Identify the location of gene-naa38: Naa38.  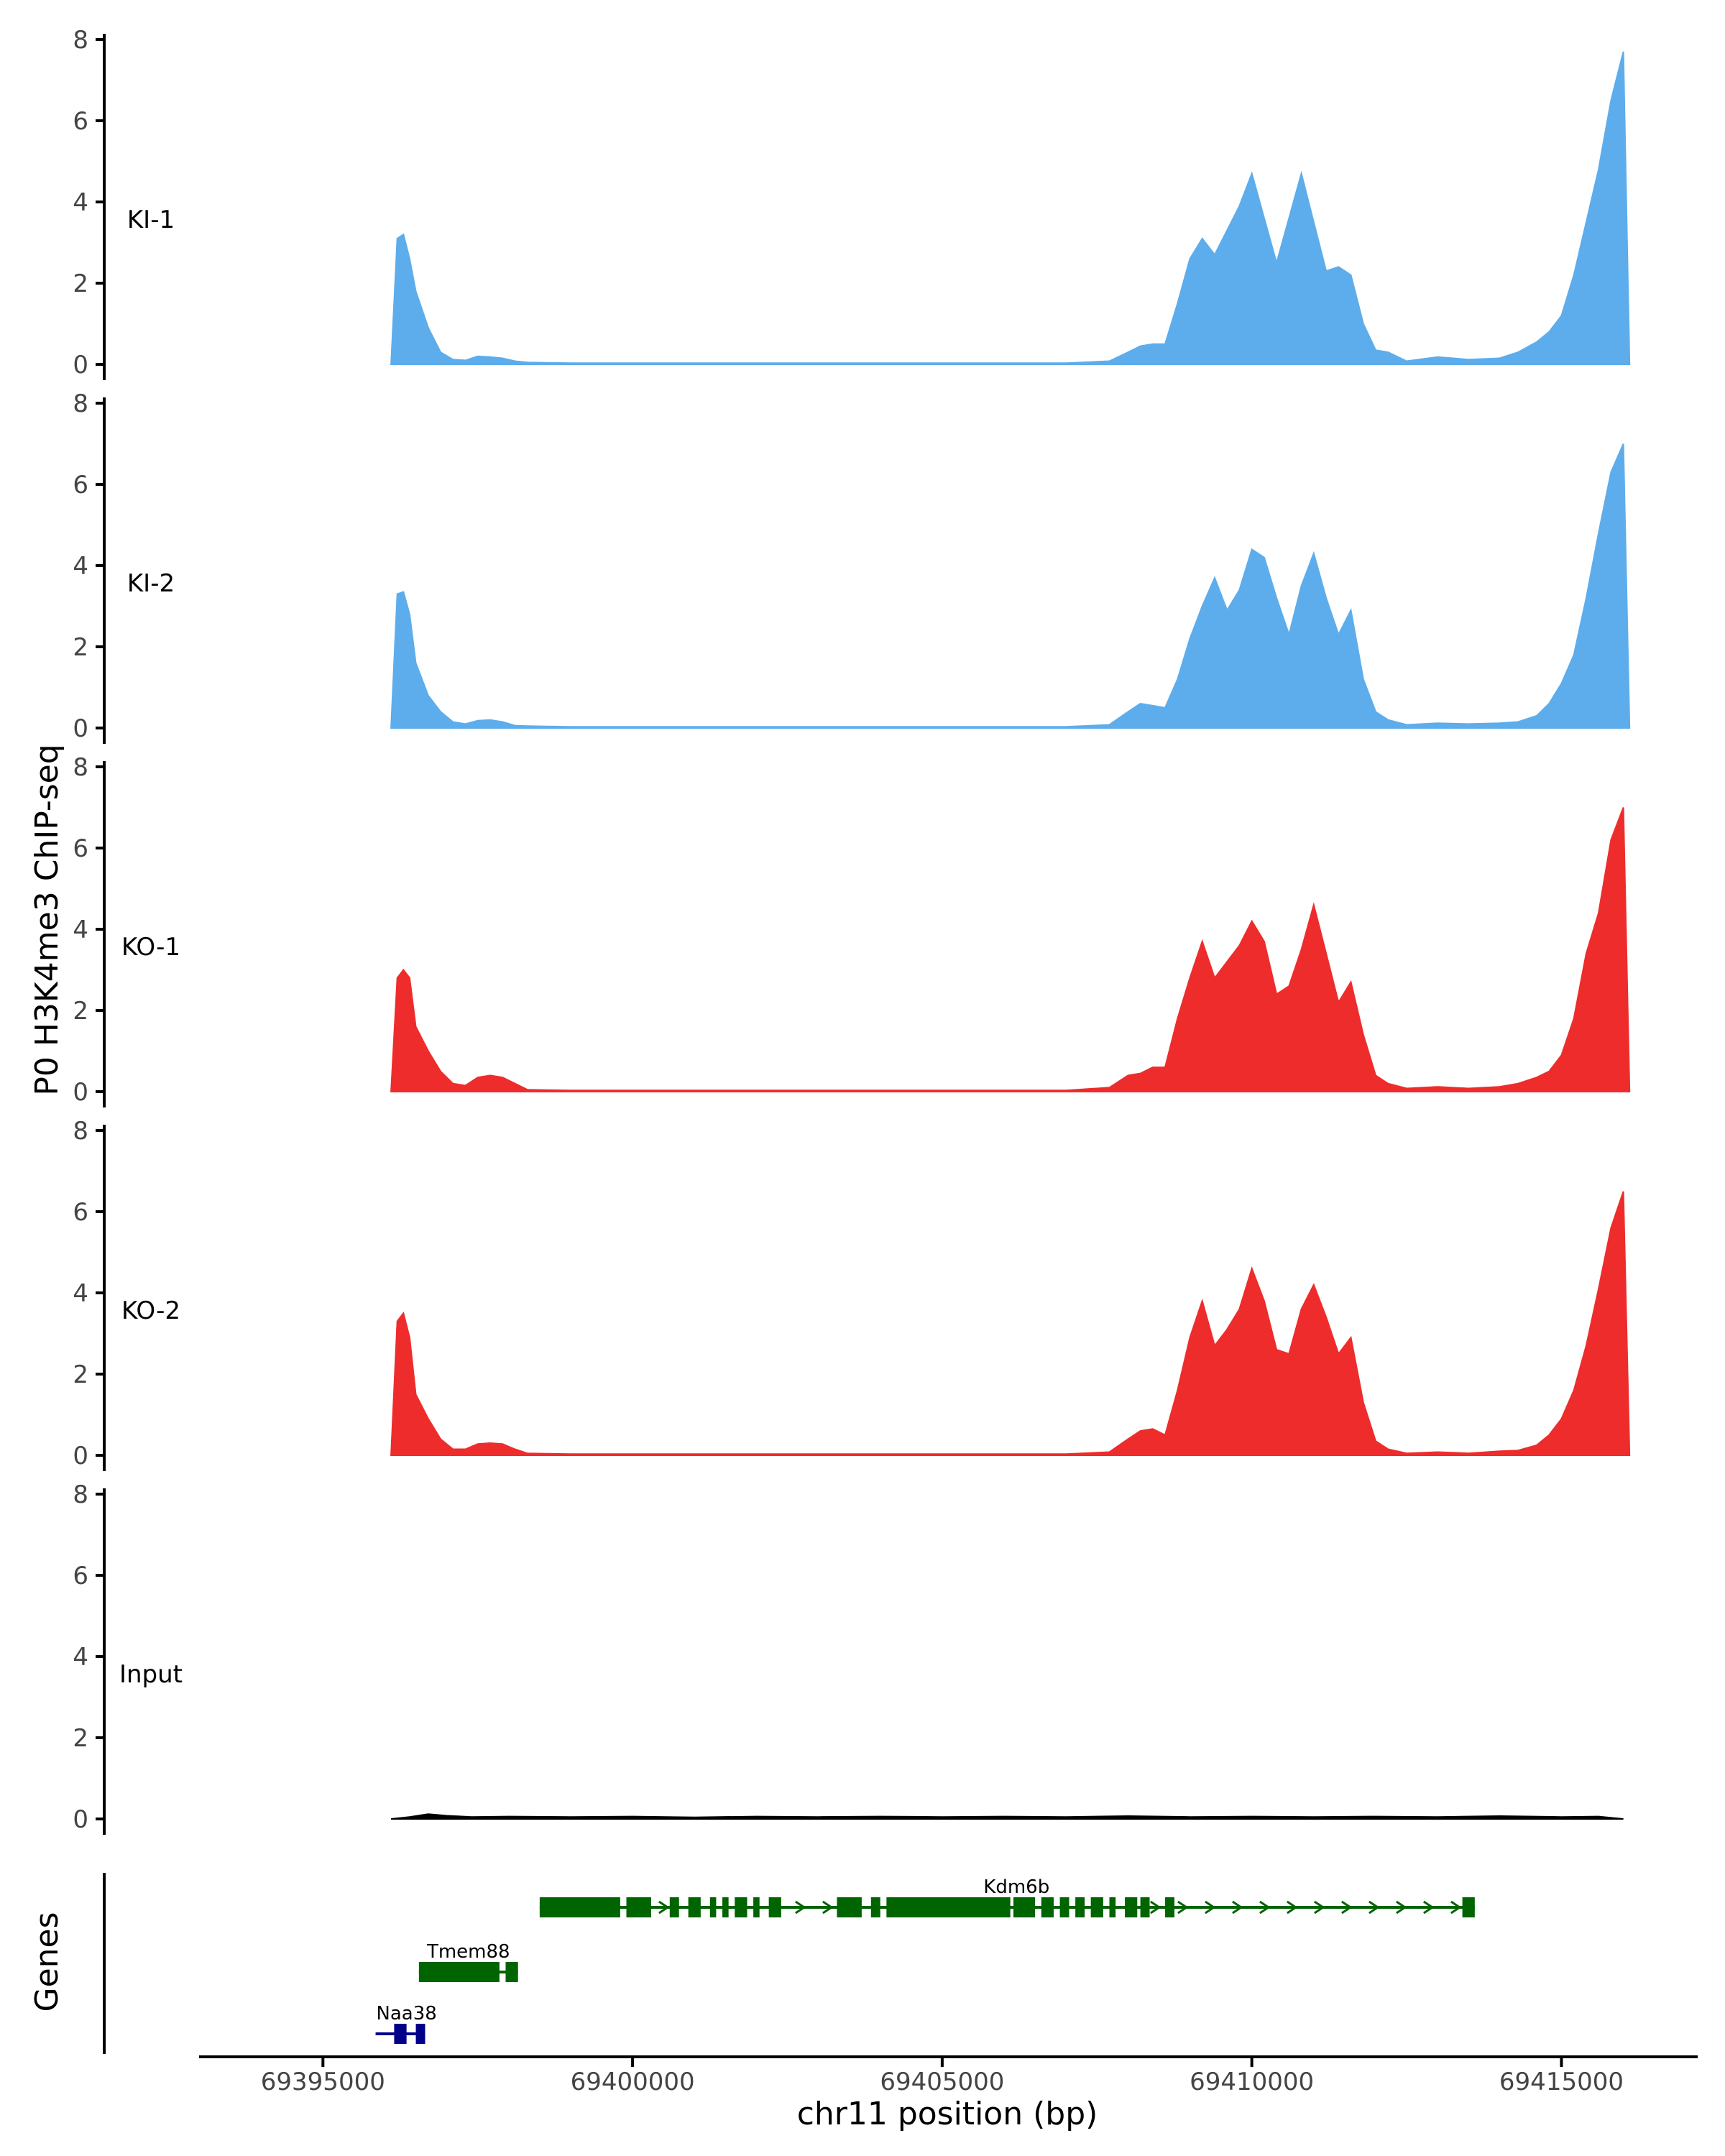
(406, 2024).